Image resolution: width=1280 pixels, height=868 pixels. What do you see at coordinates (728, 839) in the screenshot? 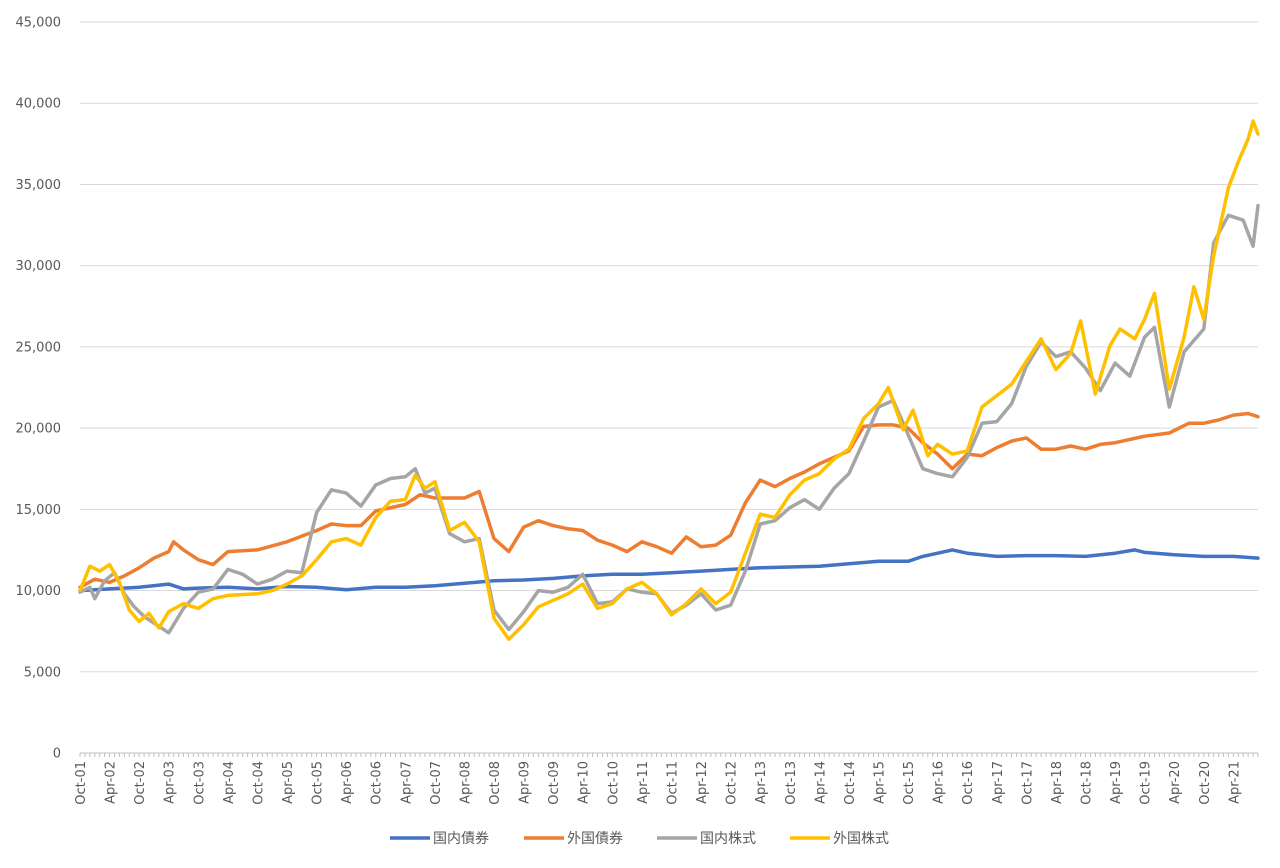
I see `legend-label: 国内株式` at bounding box center [728, 839].